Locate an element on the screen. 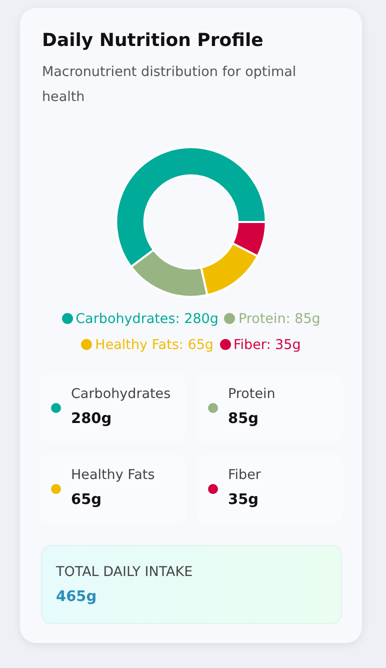  text: Healthy Fats is located at coordinates (113, 475).